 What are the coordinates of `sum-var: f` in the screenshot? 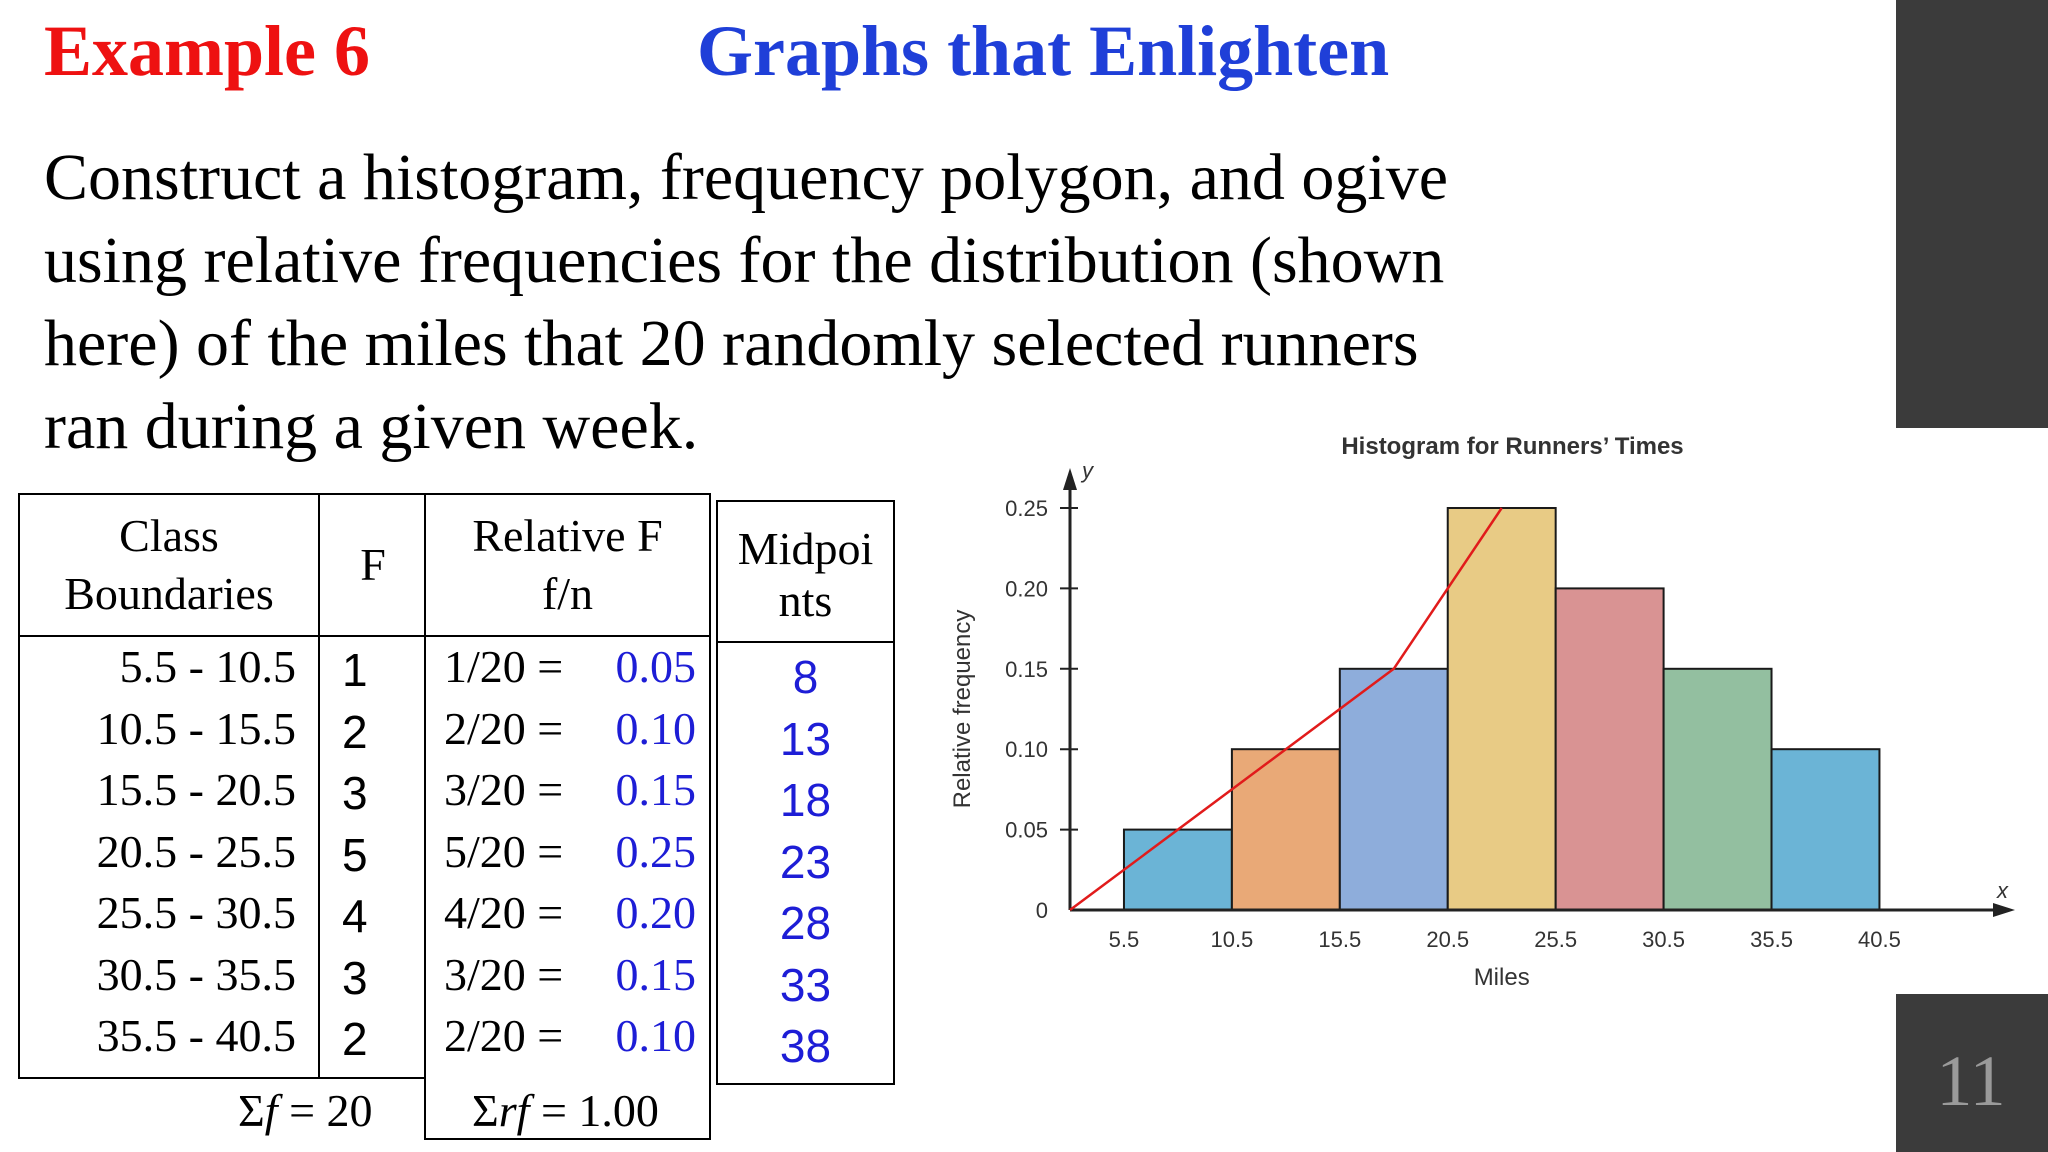 It's located at (271, 1110).